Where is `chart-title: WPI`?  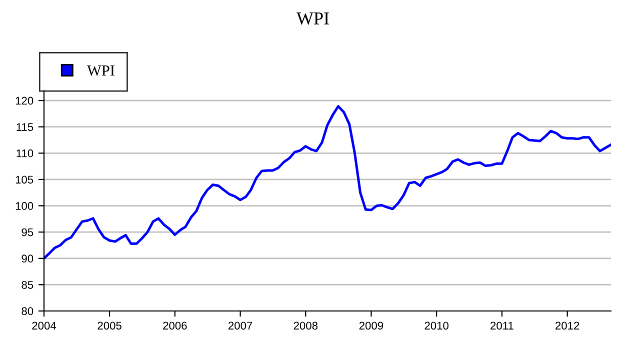 chart-title: WPI is located at coordinates (312, 18).